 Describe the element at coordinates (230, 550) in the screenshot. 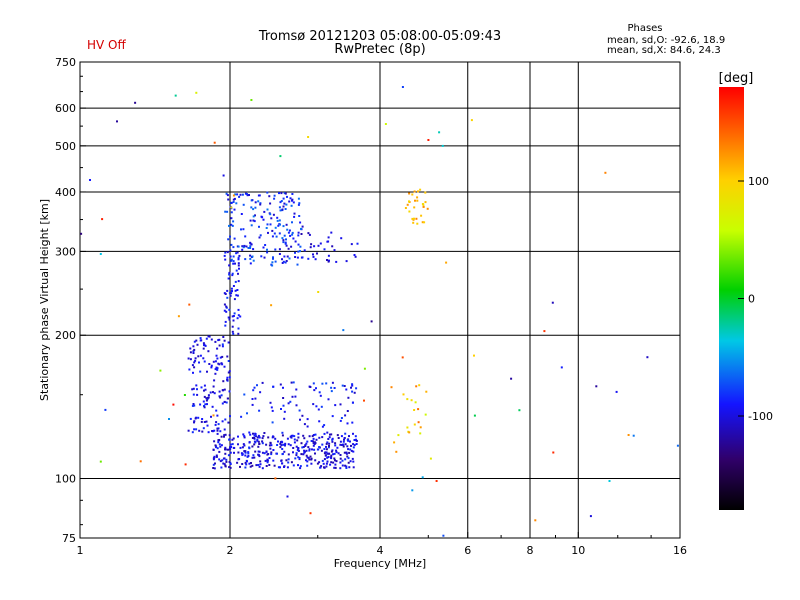

I see `x-tick-label: 2` at that location.